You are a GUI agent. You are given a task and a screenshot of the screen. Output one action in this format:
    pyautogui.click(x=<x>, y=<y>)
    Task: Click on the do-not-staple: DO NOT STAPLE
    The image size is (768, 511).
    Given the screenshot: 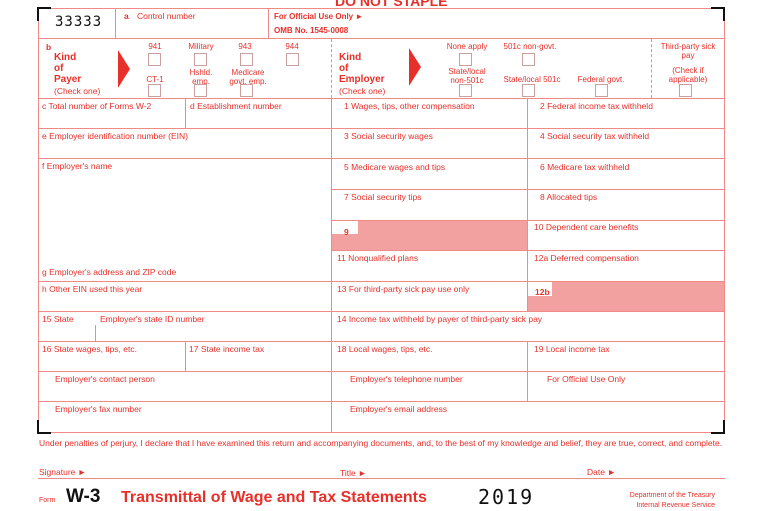 What is the action you would take?
    pyautogui.click(x=391, y=4)
    